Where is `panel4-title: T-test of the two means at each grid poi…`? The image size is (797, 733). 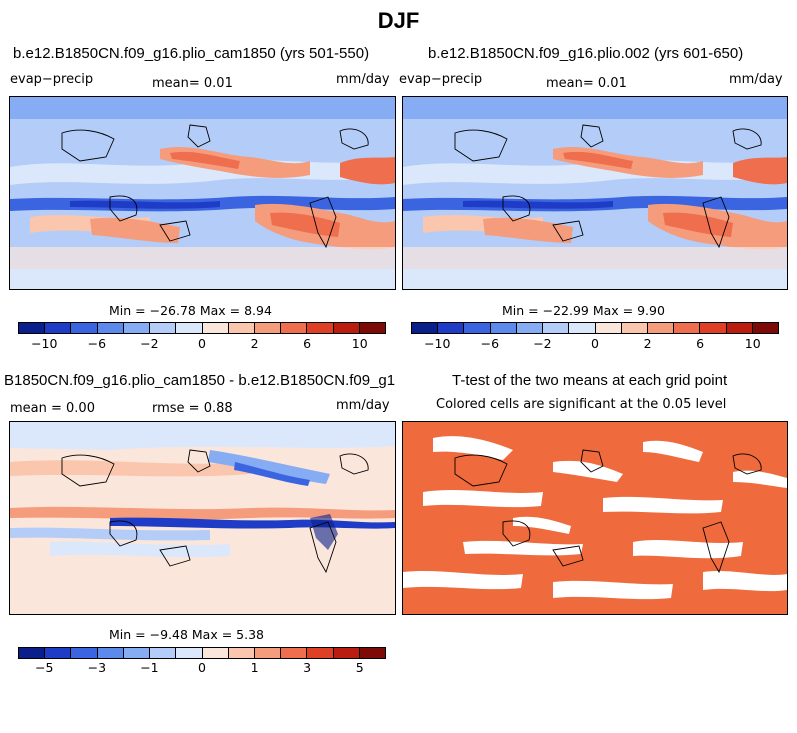
panel4-title: T-test of the two means at each grid poi… is located at coordinates (590, 380).